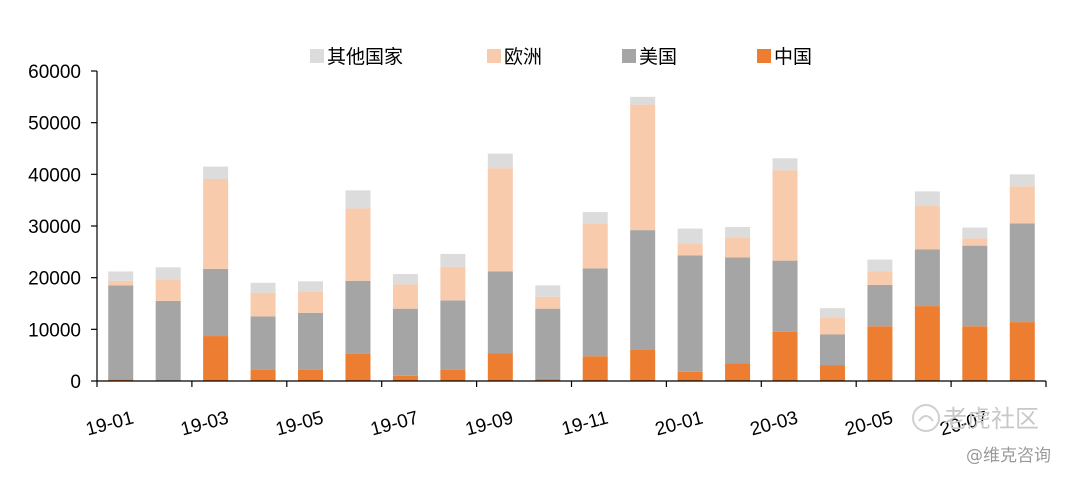 This screenshot has height=480, width=1080. I want to click on y-tick-label: 10000, so click(54, 330).